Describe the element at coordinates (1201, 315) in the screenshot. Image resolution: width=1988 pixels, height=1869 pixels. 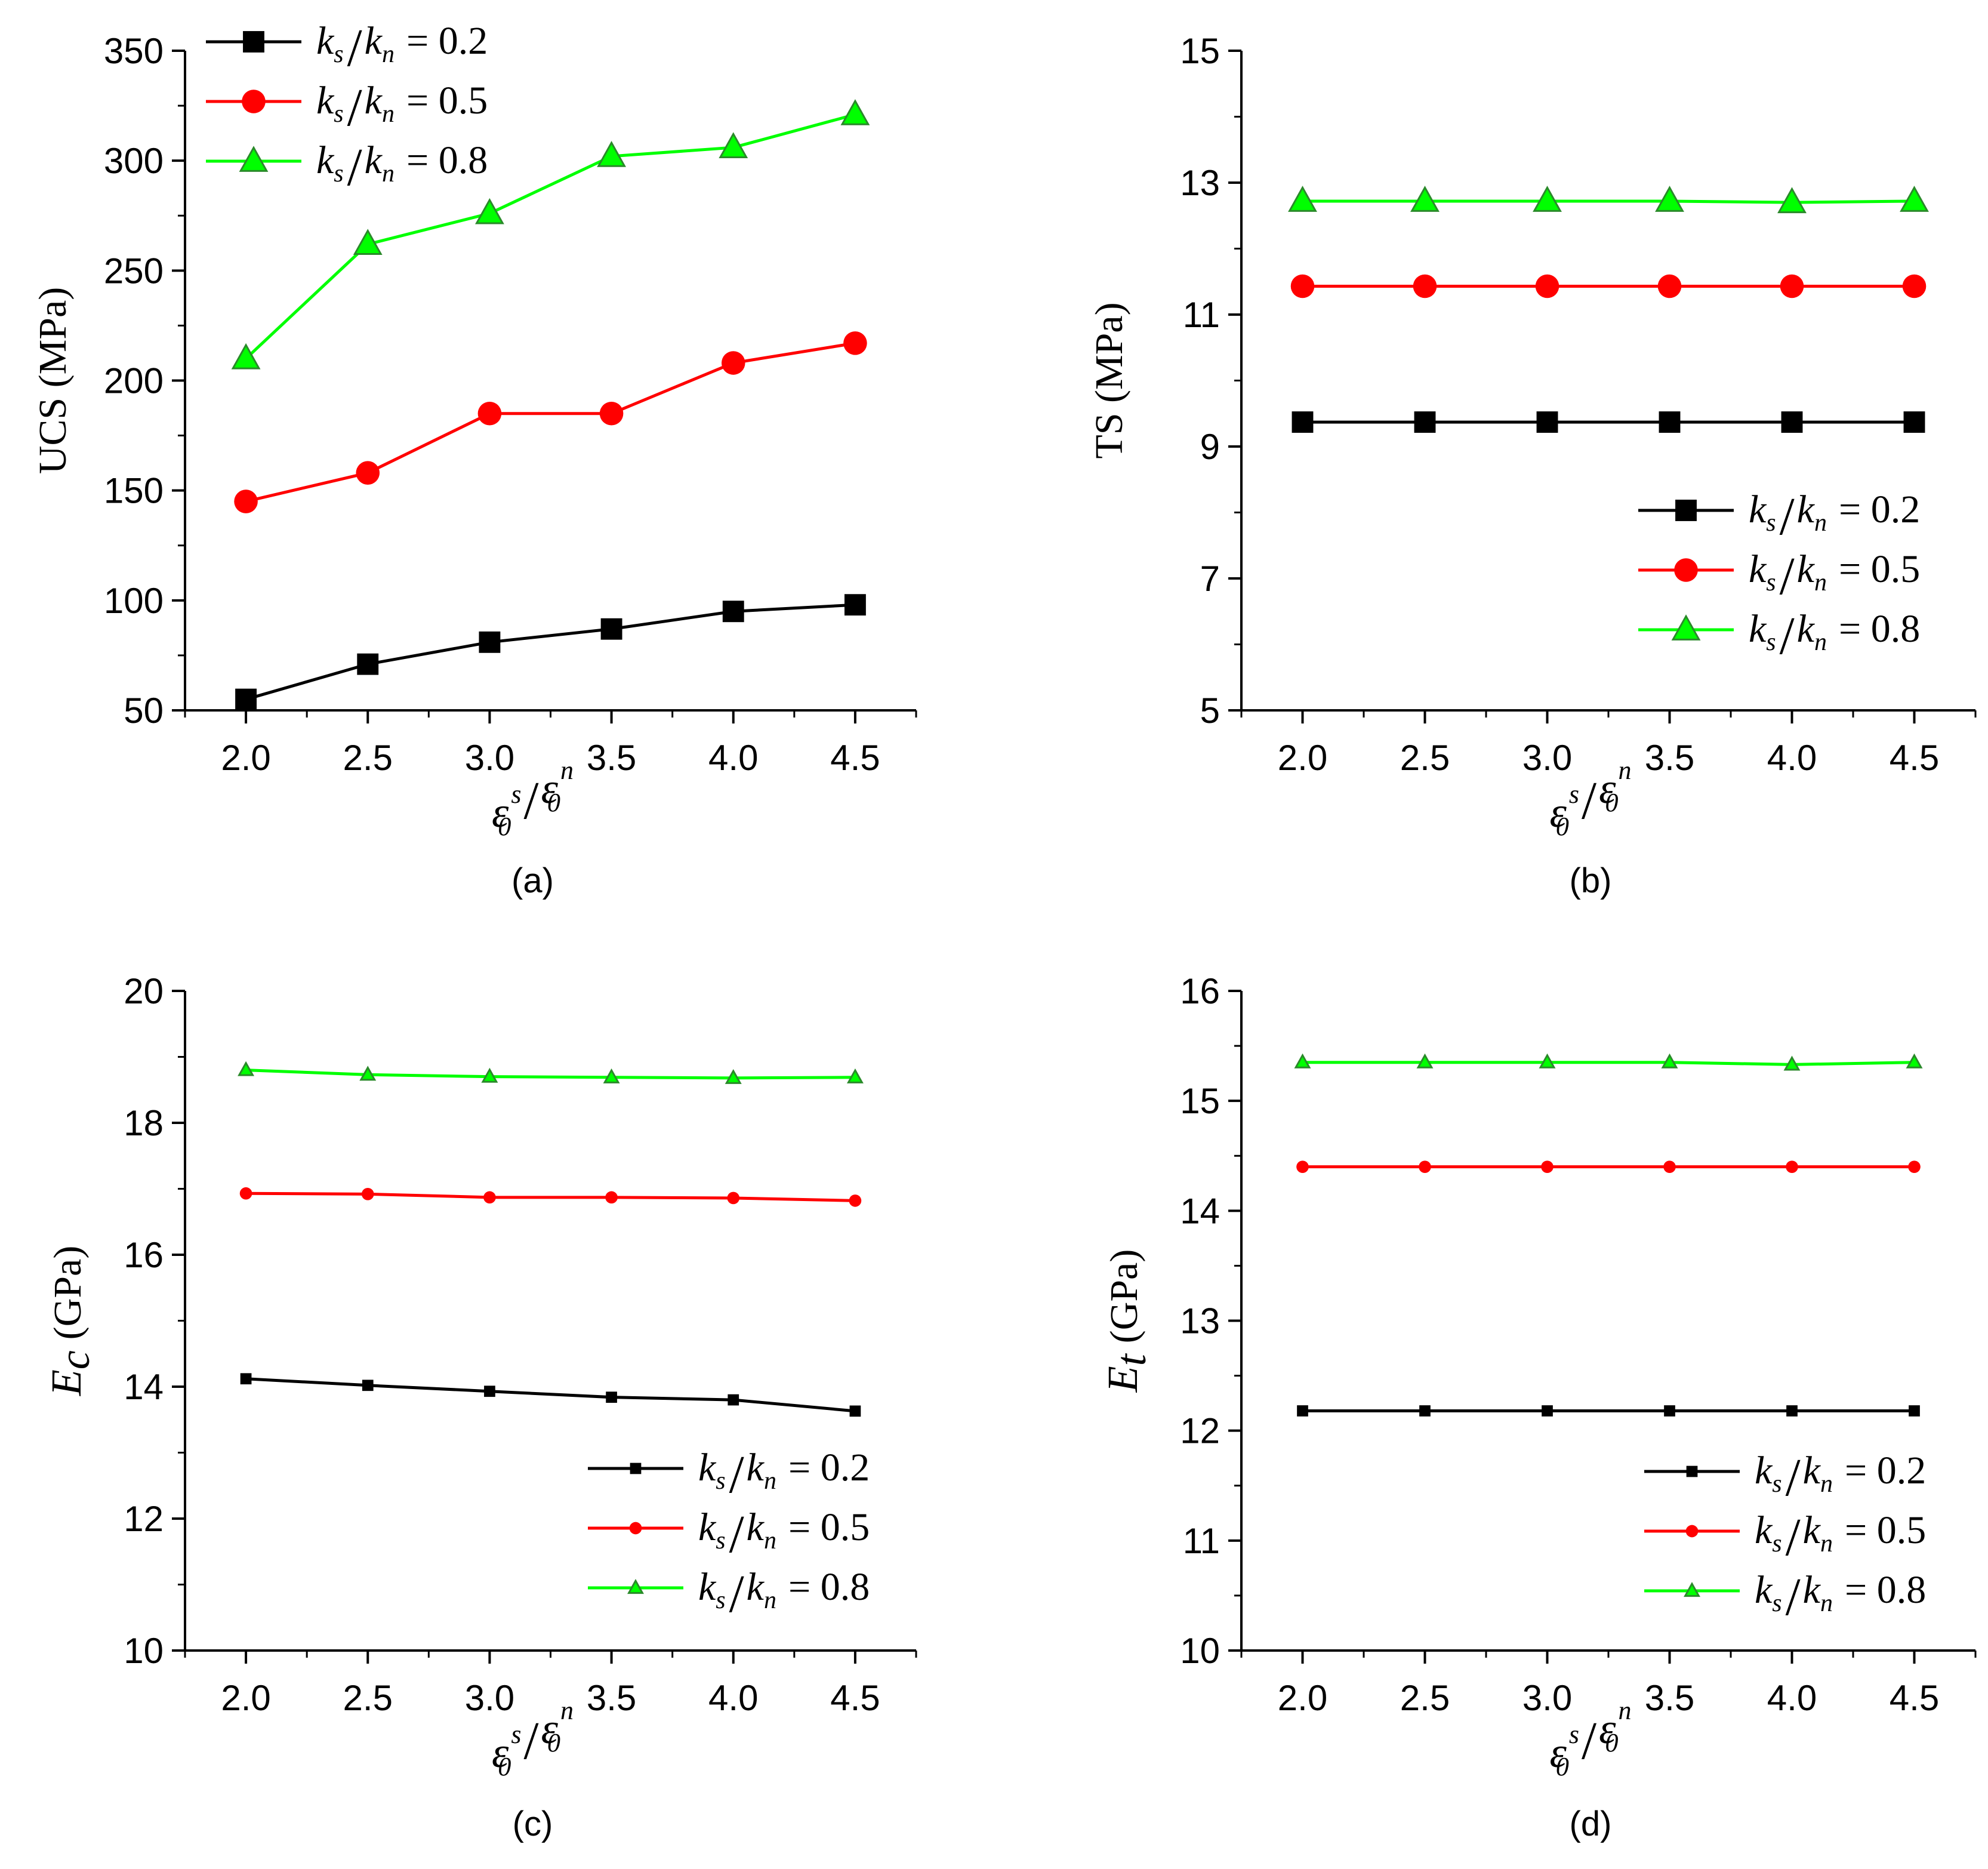
I see `y-tick-label: 11` at that location.